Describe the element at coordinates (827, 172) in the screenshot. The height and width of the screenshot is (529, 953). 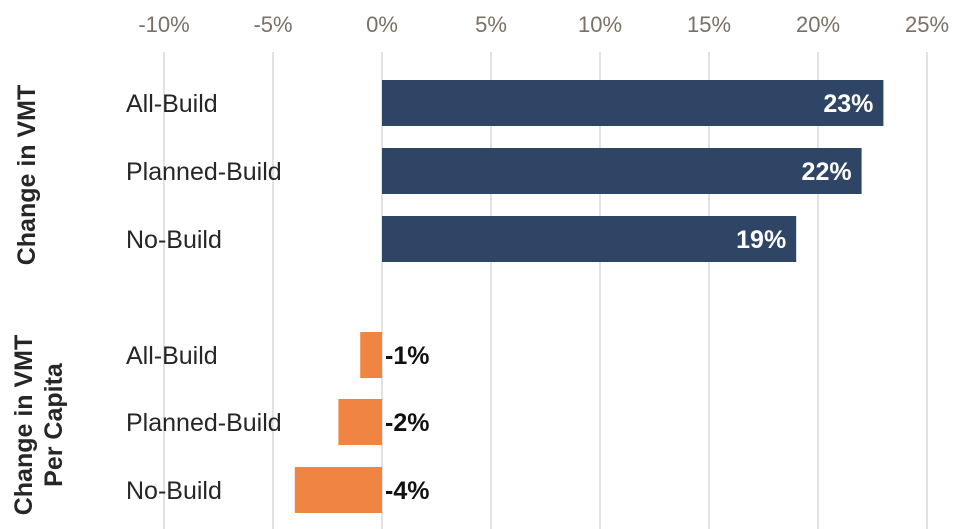
I see `data-label: 22%` at that location.